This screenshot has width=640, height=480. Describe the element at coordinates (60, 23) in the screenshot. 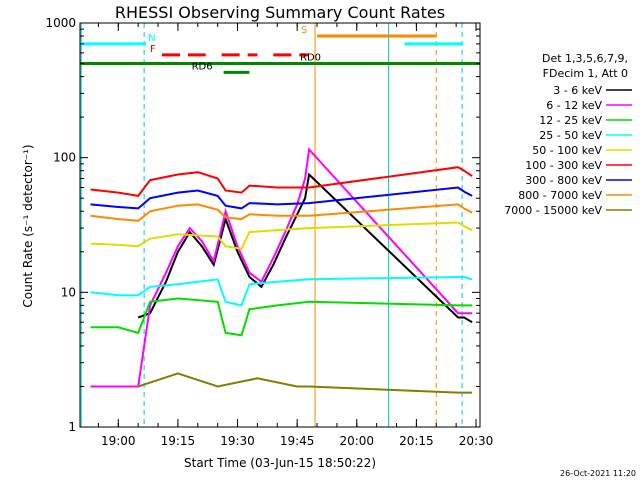

I see `y-tick-label: 1000` at that location.